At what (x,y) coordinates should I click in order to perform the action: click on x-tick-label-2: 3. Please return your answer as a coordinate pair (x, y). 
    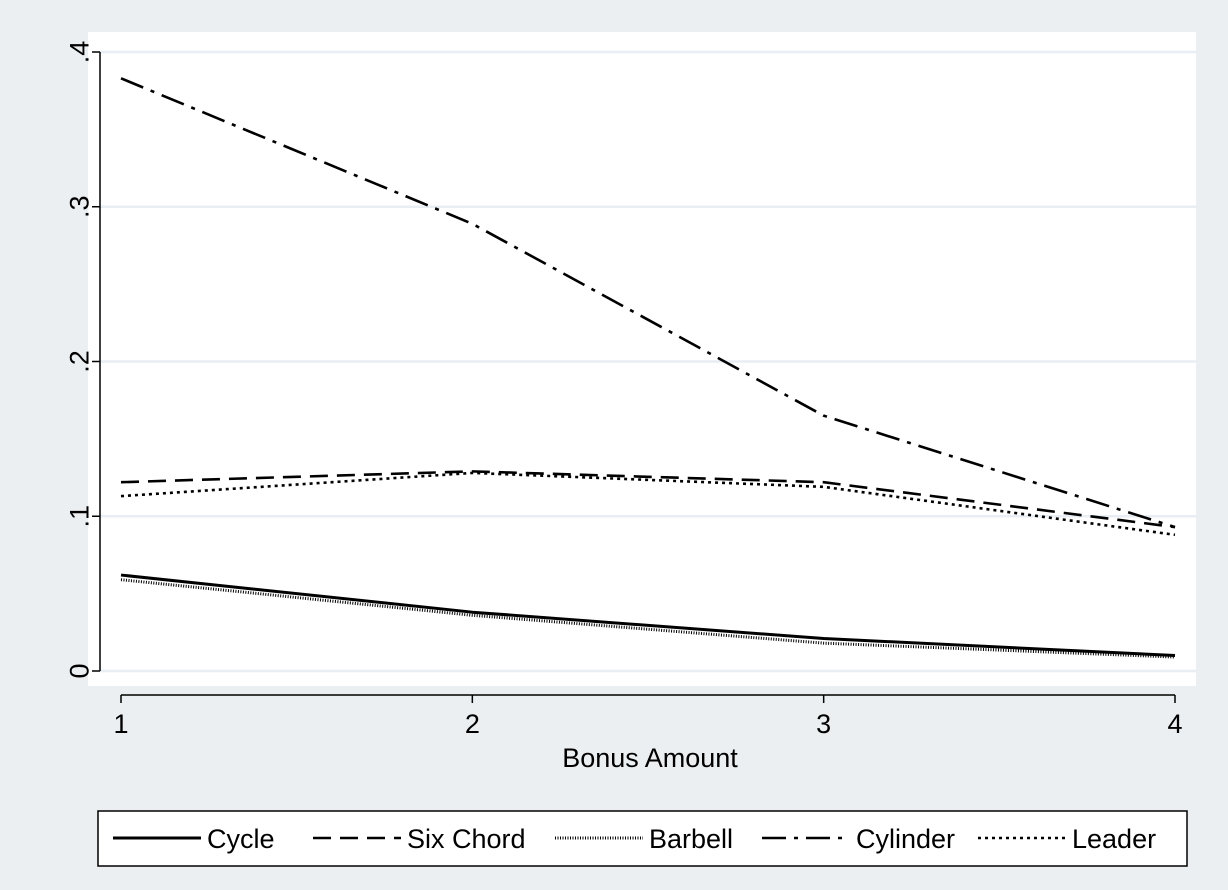
    Looking at the image, I should click on (823, 724).